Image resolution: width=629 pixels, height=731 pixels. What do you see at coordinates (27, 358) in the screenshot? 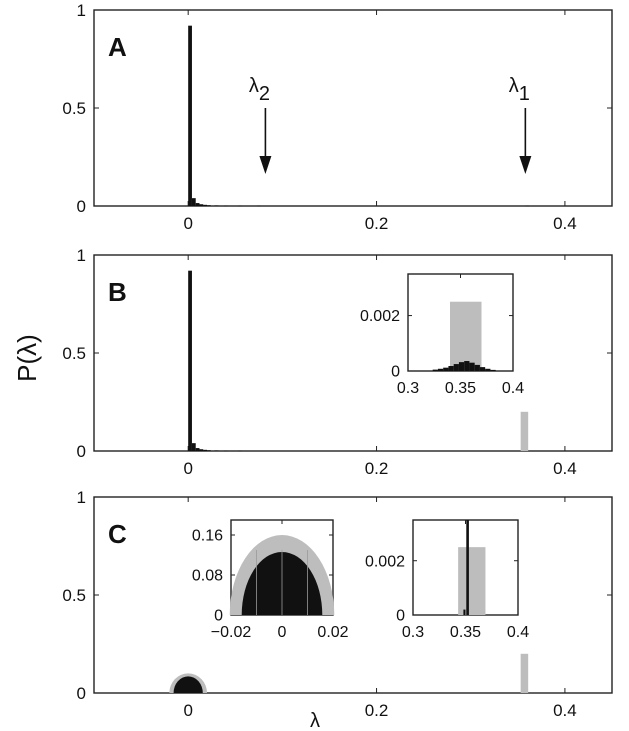
I see `y-axis-label: P(λ)` at bounding box center [27, 358].